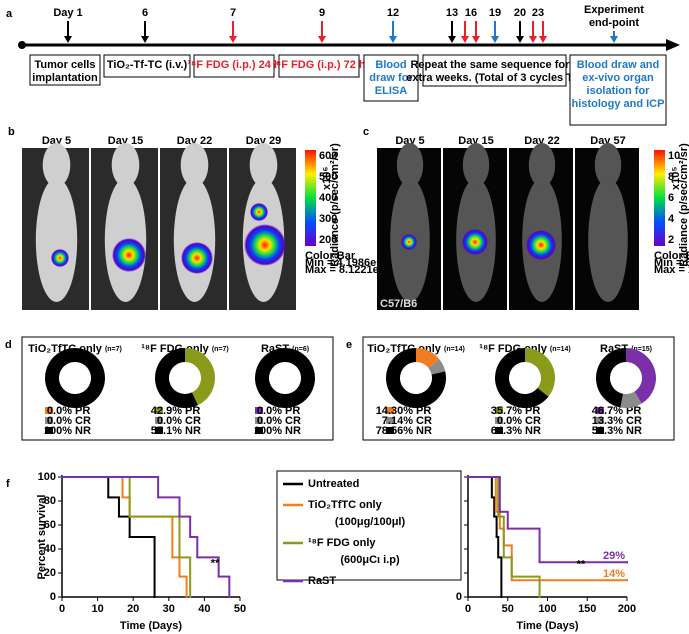 The width and height of the screenshot is (689, 634). What do you see at coordinates (671, 256) in the screenshot?
I see `colorbar-note: Color Bar` at bounding box center [671, 256].